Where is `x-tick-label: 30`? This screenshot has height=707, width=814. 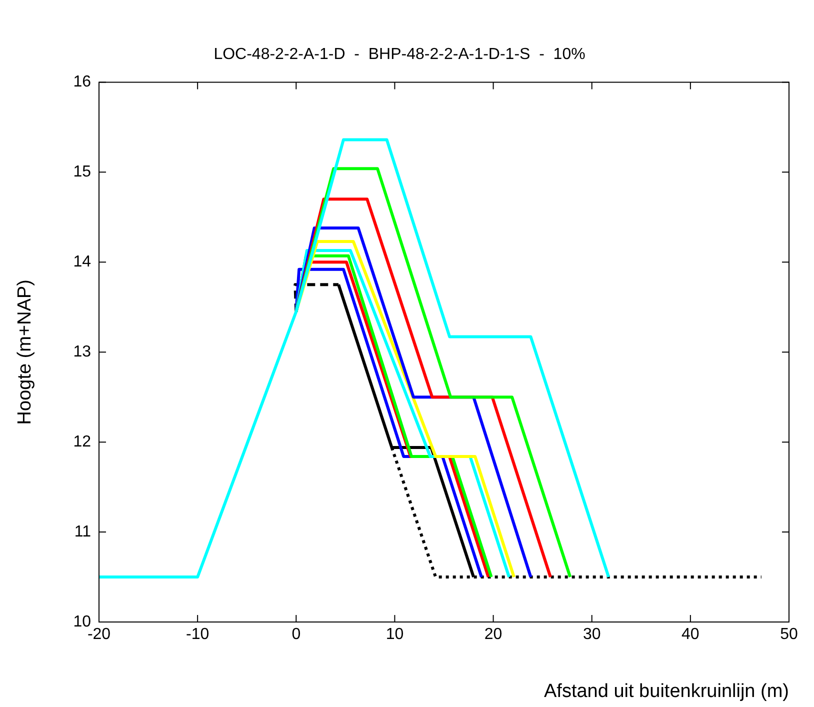
x-tick-label: 30 is located at coordinates (591, 635).